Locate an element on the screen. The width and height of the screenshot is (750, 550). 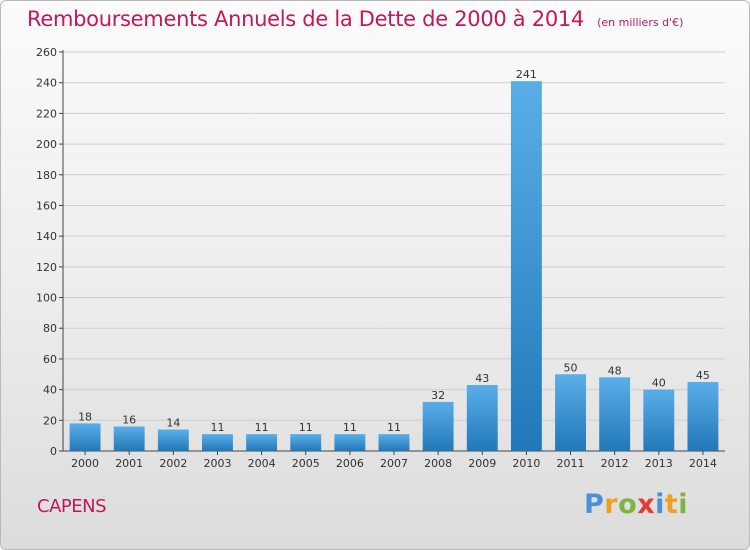
x-tick-label: 2004 is located at coordinates (262, 463).